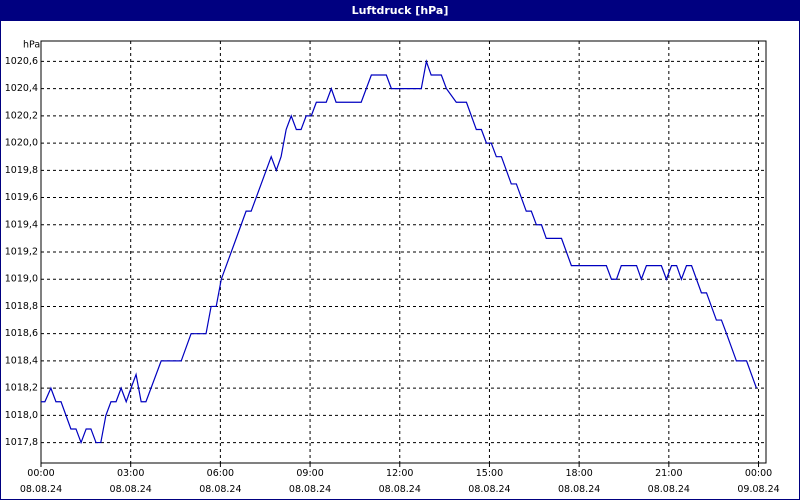 The height and width of the screenshot is (500, 800). I want to click on y-tick-label: 1019,2, so click(21, 252).